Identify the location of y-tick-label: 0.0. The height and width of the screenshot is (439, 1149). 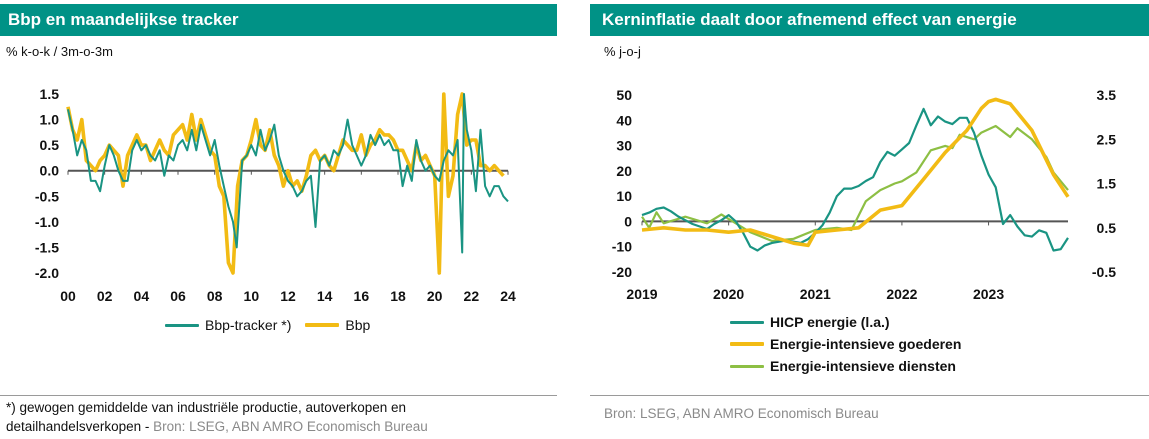
(50, 171).